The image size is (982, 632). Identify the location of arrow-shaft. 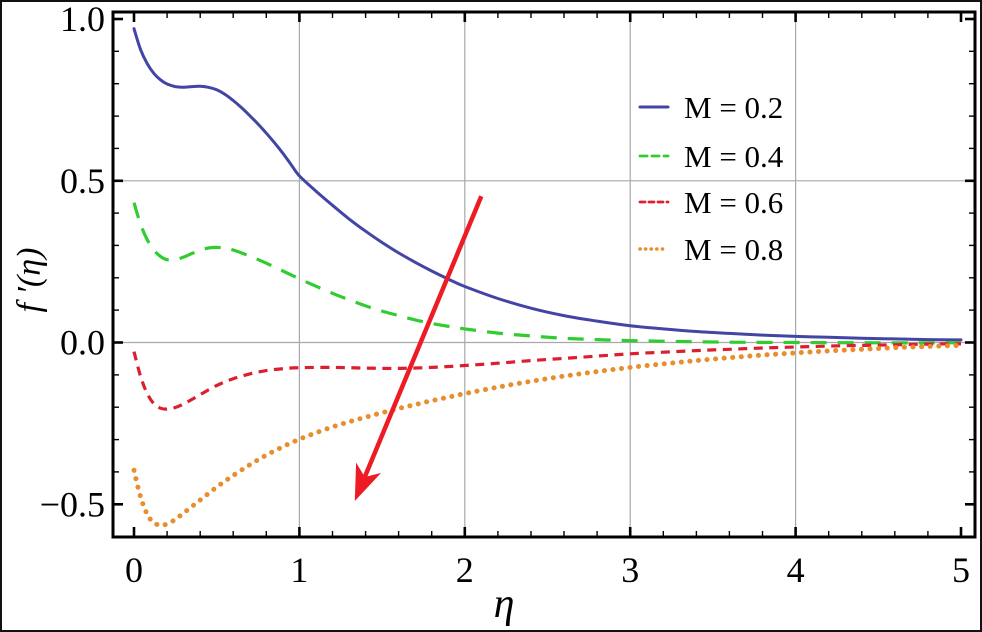
(423, 336).